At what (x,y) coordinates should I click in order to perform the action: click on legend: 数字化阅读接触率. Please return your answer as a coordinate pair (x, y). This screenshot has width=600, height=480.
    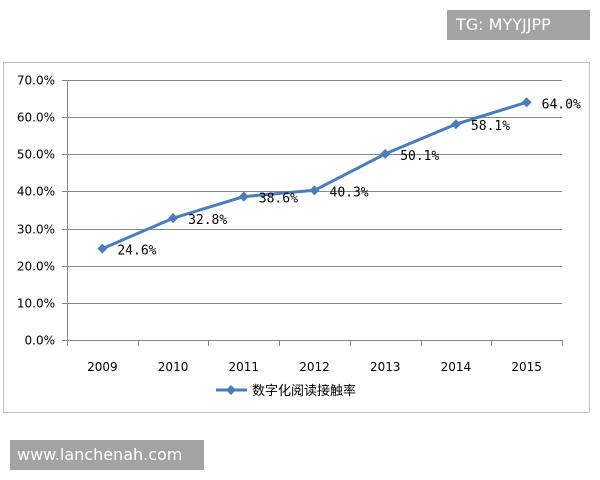
    Looking at the image, I should click on (286, 391).